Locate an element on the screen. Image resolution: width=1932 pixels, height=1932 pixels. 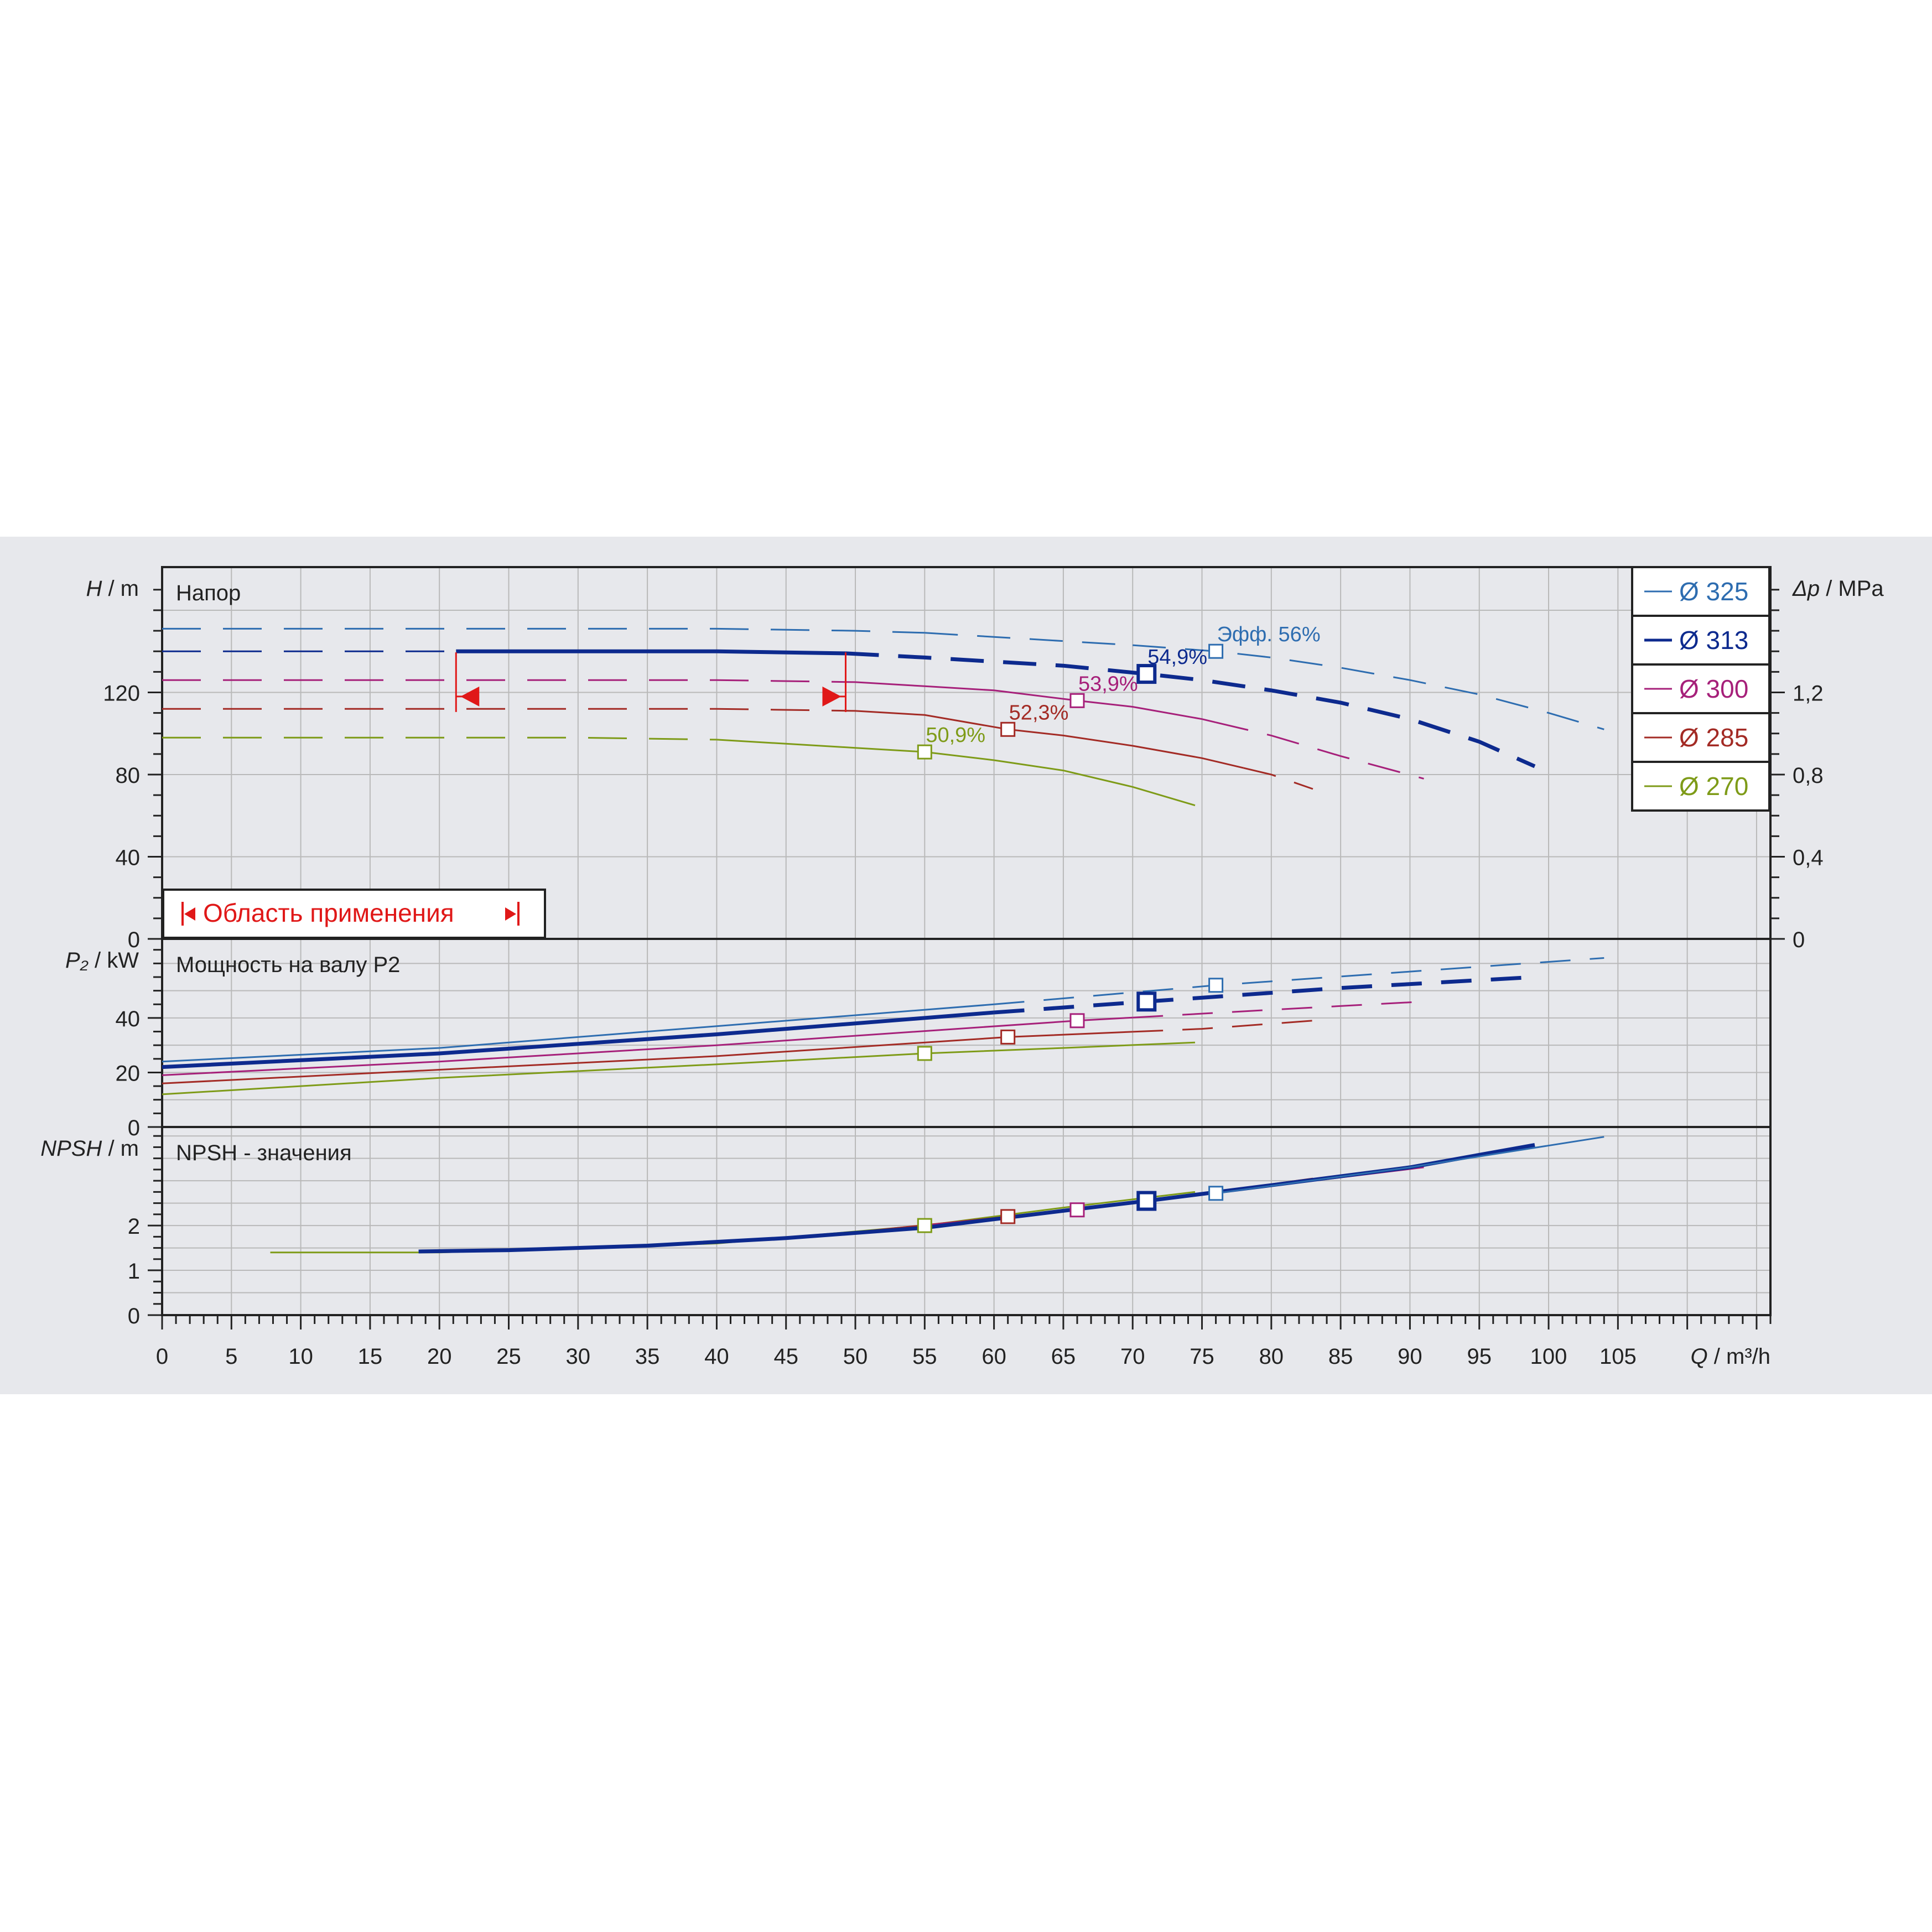
application-area-left-arrow-icon is located at coordinates (470, 696).